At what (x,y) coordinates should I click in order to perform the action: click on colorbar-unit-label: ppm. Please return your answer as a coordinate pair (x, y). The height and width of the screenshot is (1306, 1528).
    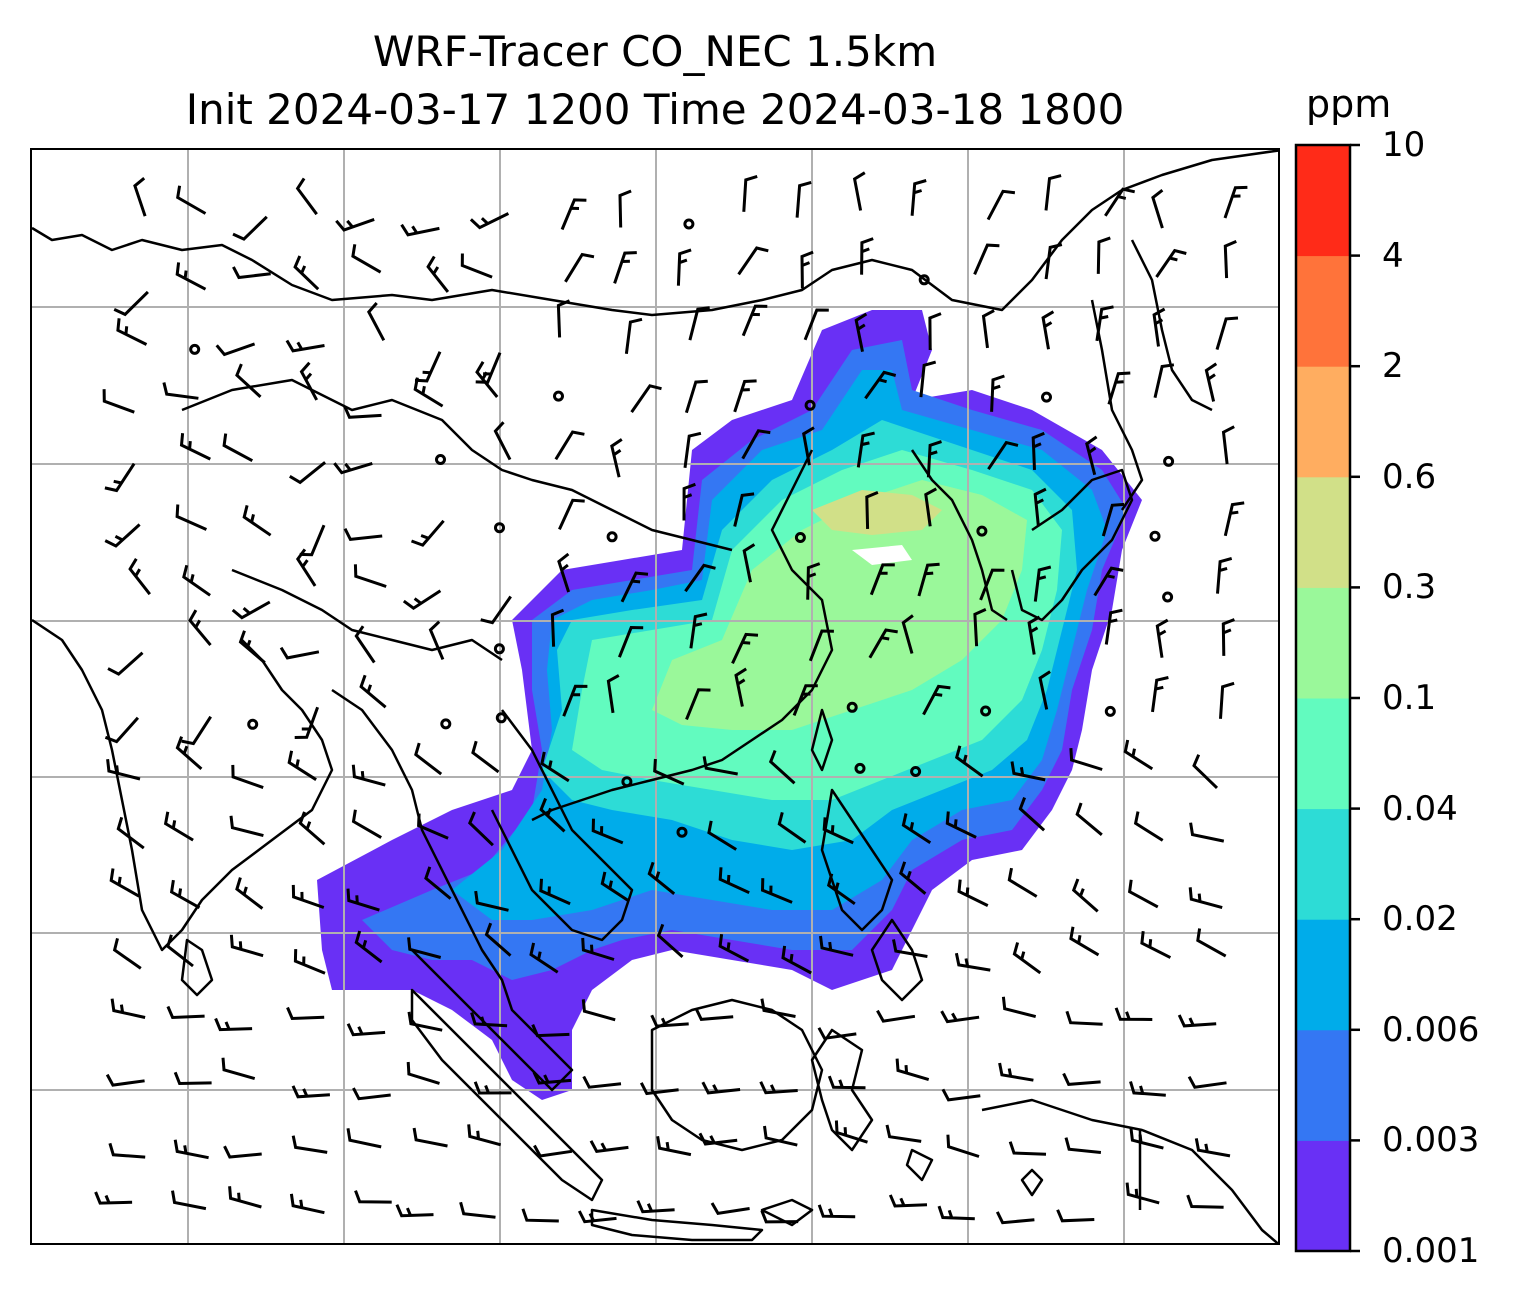
    Looking at the image, I should click on (1349, 104).